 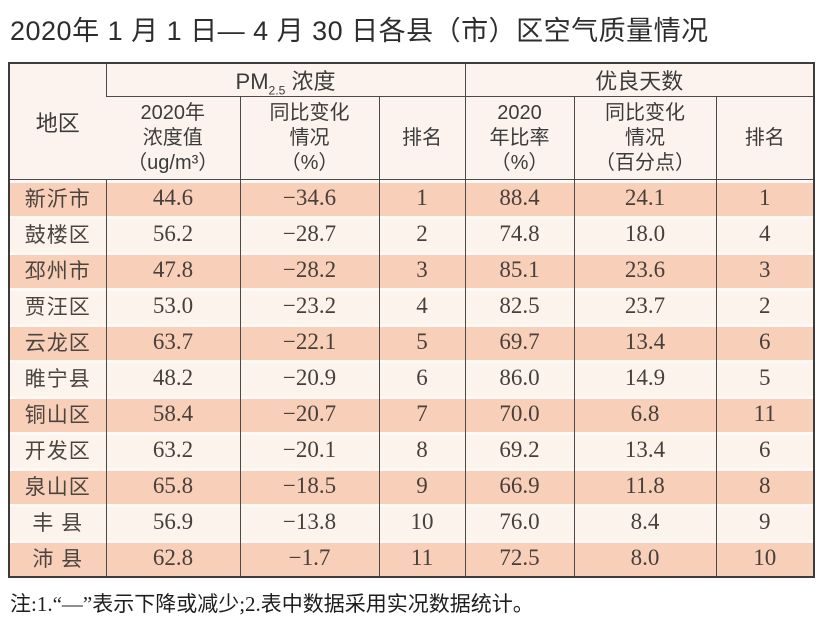 What do you see at coordinates (421, 522) in the screenshot?
I see `pm-rank-cell: 10` at bounding box center [421, 522].